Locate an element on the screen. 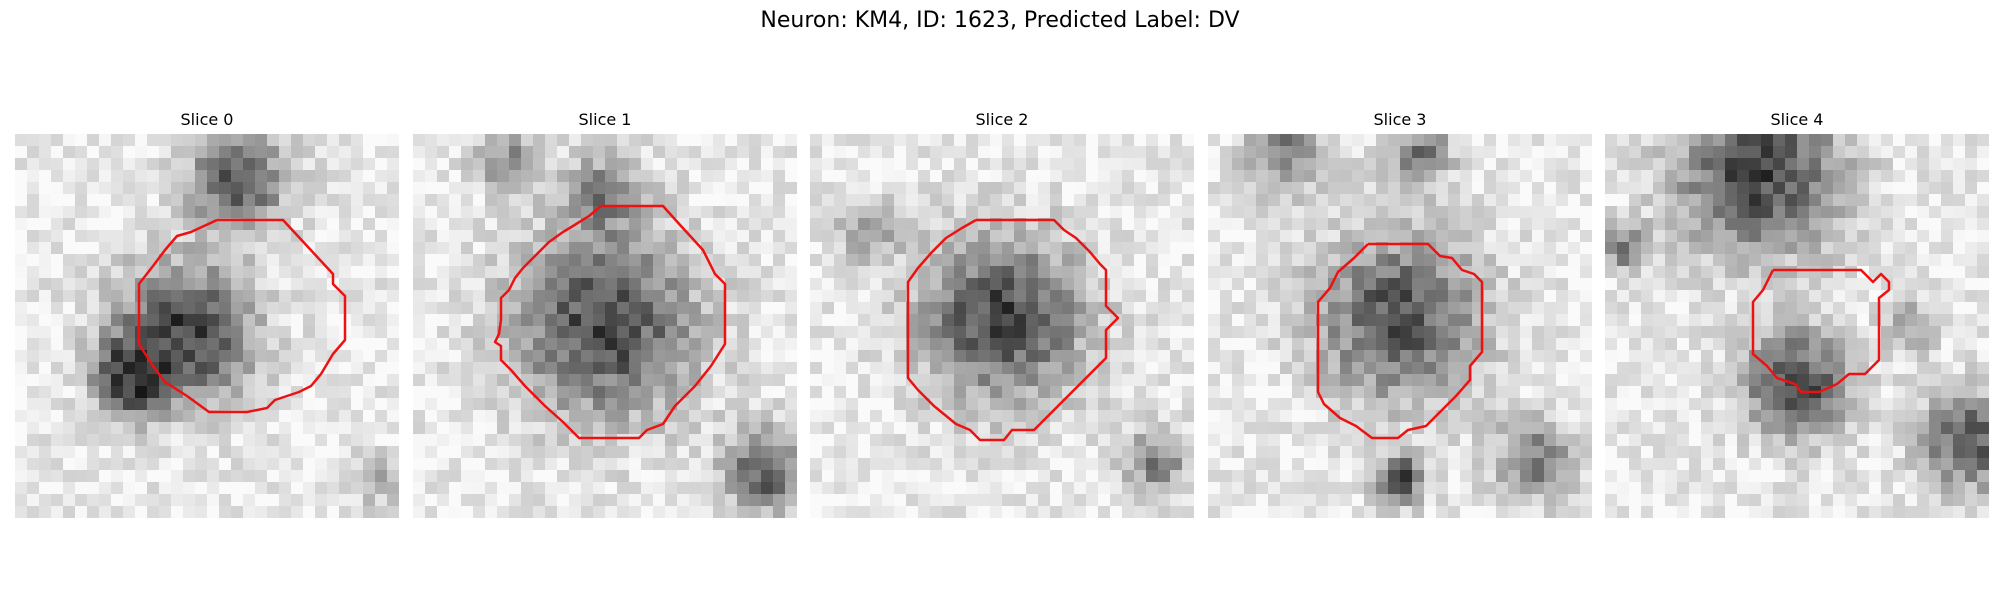 This screenshot has height=600, width=2000. slice-title: Slice 4 is located at coordinates (1797, 119).